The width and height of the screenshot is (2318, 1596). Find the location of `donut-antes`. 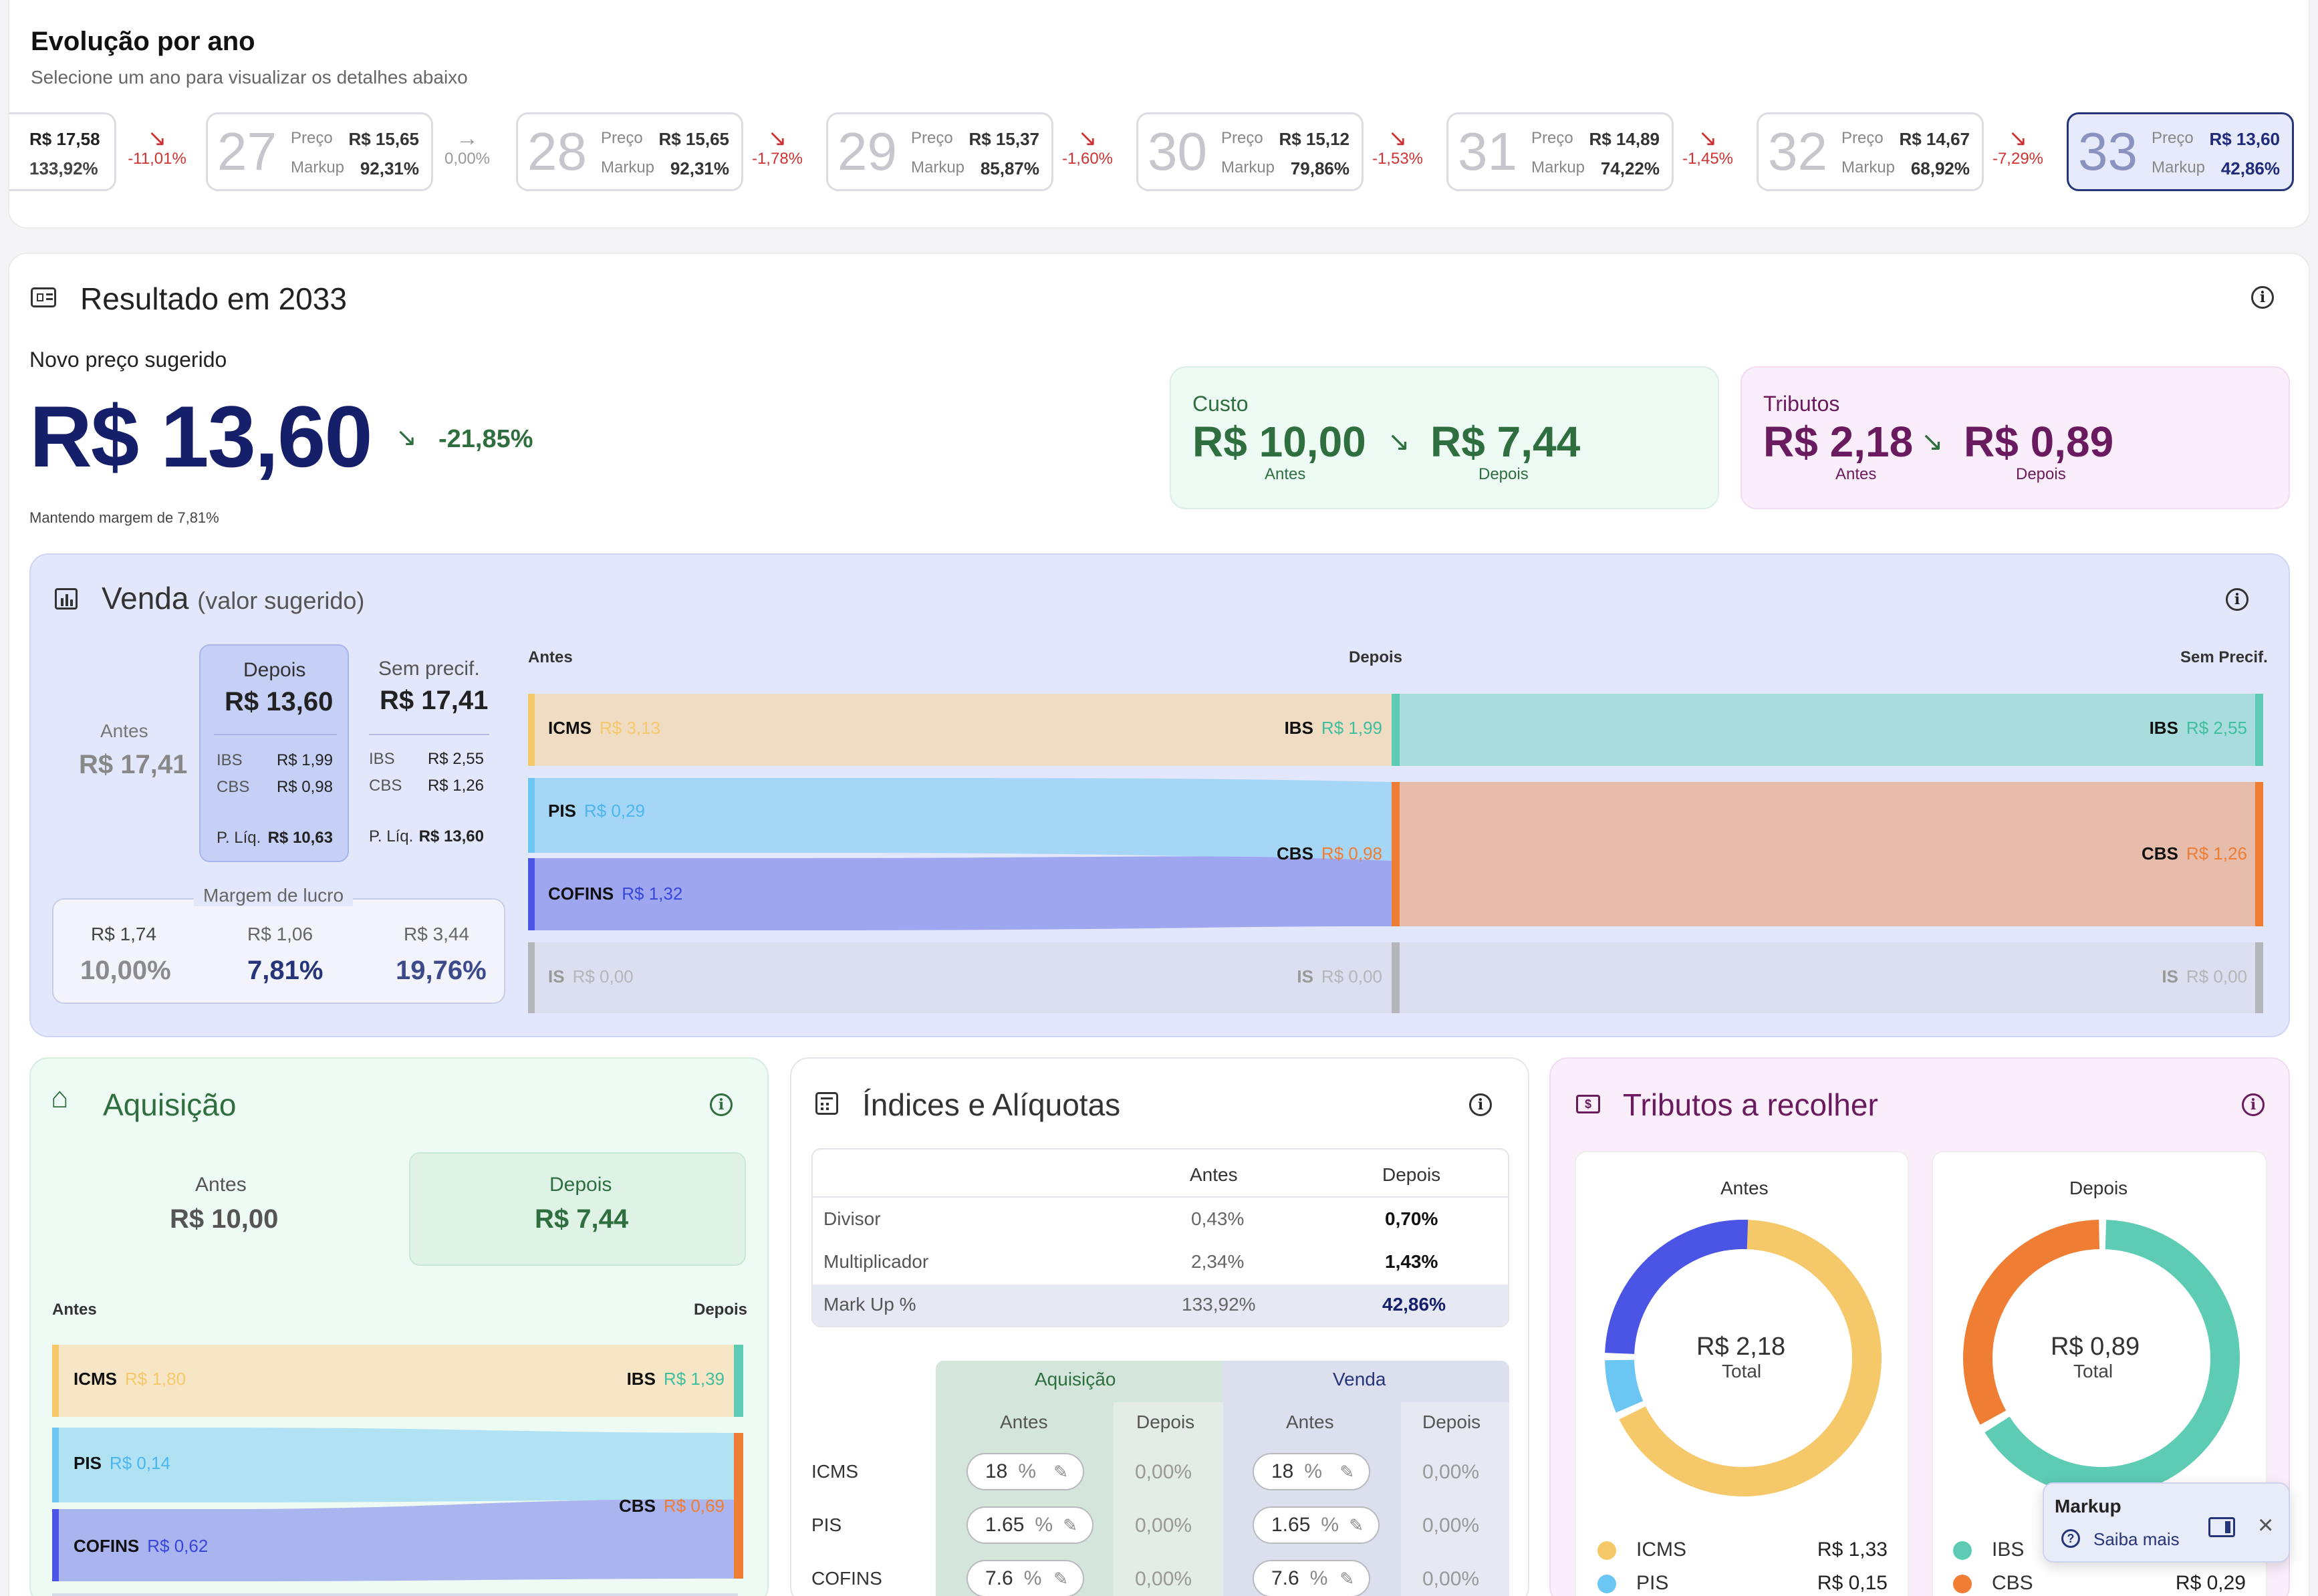

donut-antes is located at coordinates (1743, 1358).